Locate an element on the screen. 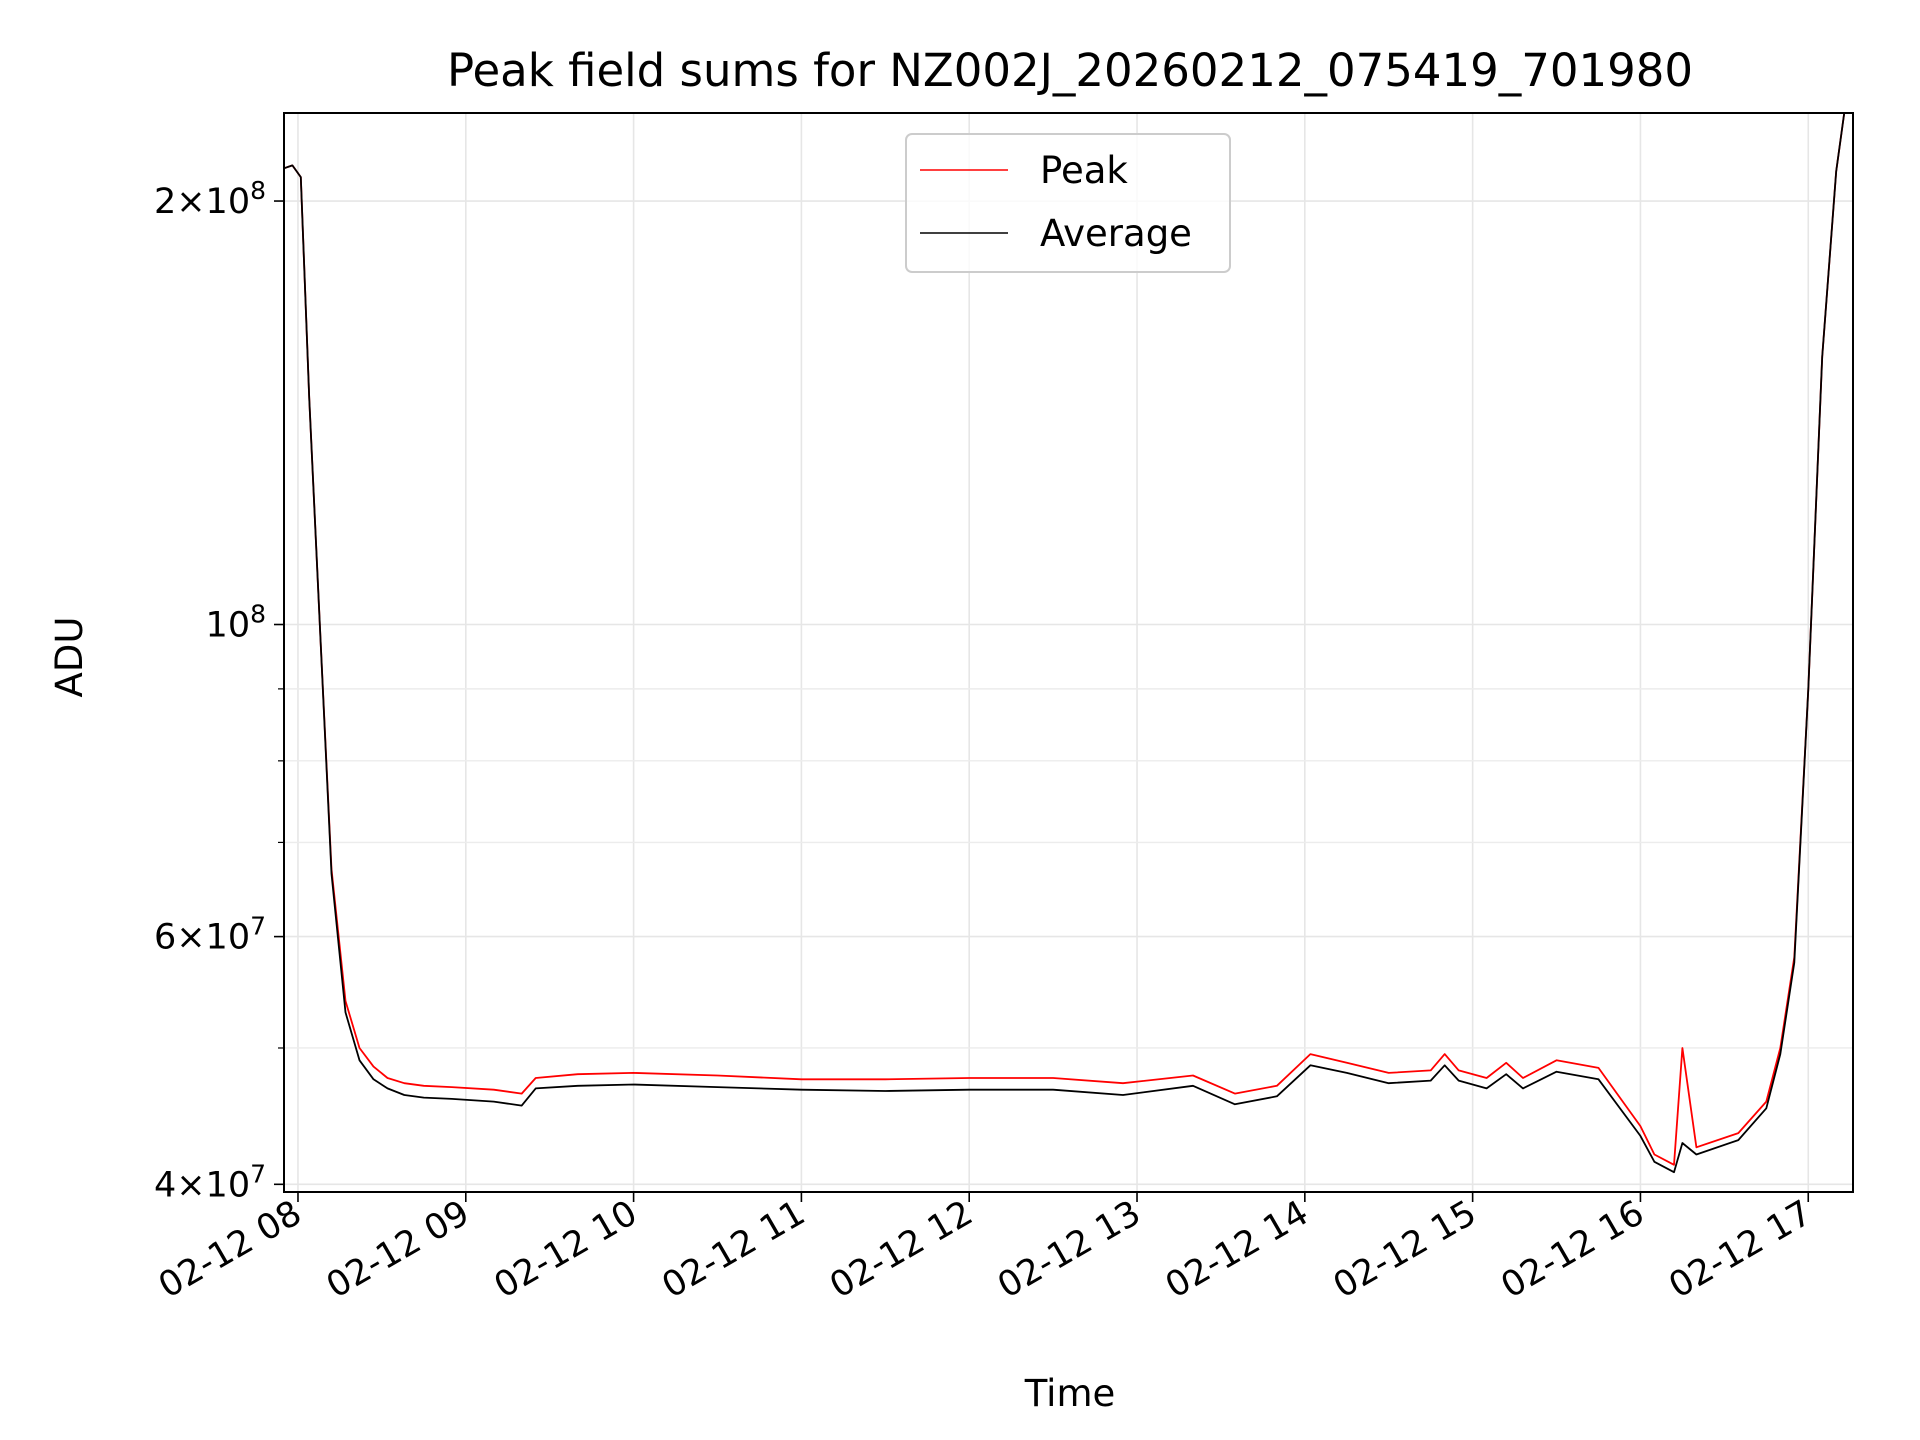 This screenshot has width=1920, height=1440. y-tick-label: 2×108 is located at coordinates (210, 199).